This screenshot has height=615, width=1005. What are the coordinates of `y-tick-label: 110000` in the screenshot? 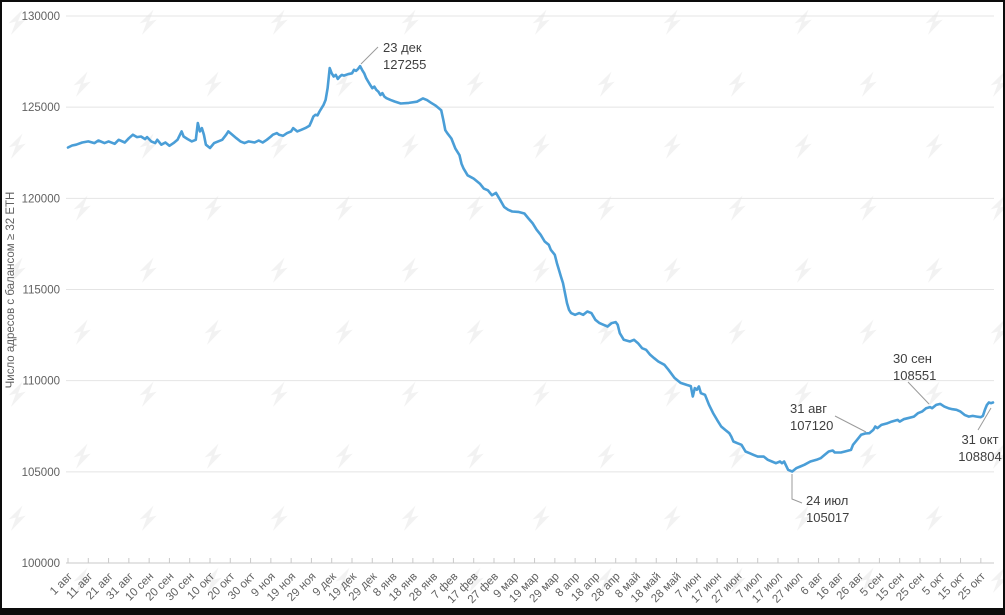 It's located at (41, 382).